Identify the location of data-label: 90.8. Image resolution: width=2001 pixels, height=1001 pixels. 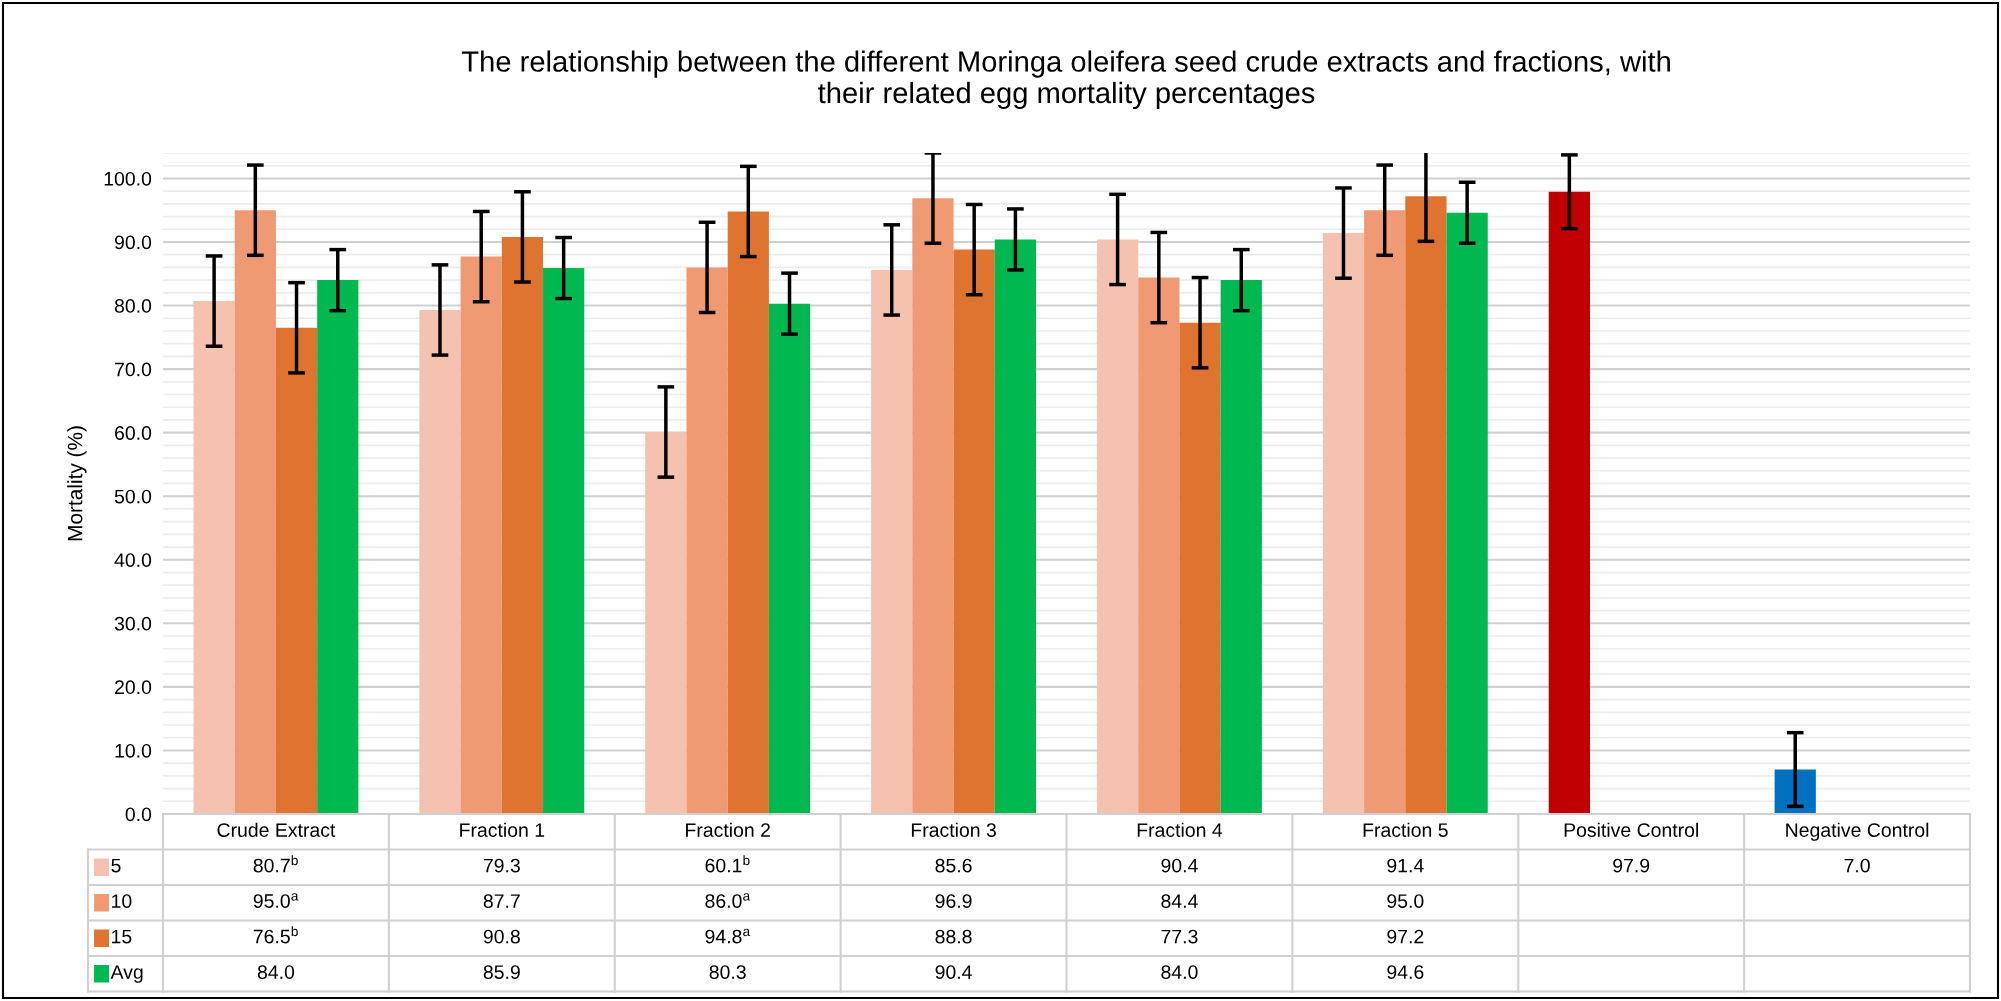
(501, 936).